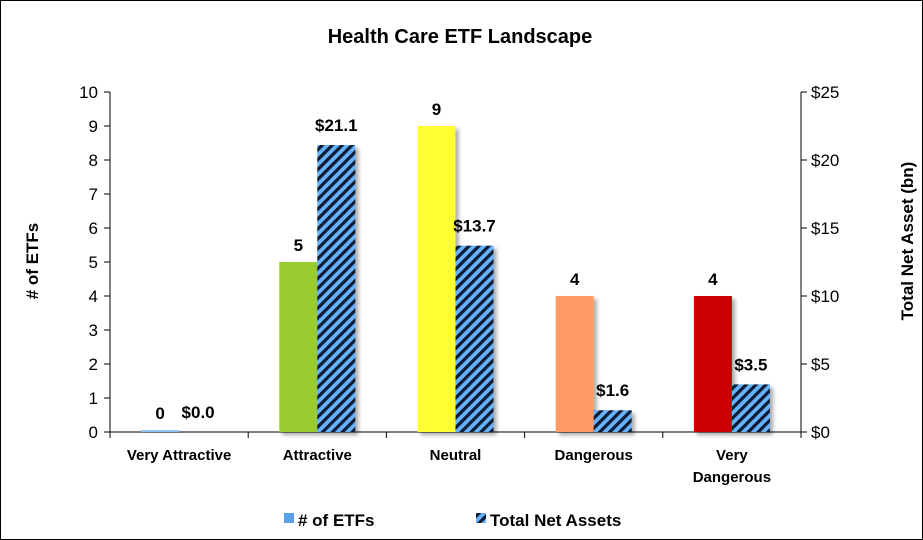 The width and height of the screenshot is (923, 540). Describe the element at coordinates (820, 432) in the screenshot. I see `y2-tick-label: $0` at that location.